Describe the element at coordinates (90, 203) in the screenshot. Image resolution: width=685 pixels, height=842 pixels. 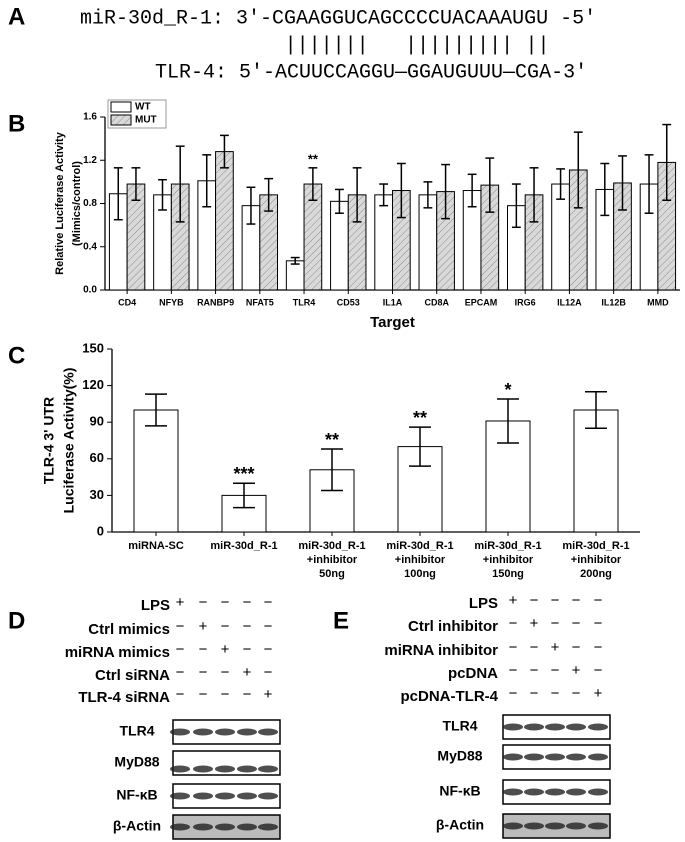
I see `y-tick-label: 0.8` at that location.